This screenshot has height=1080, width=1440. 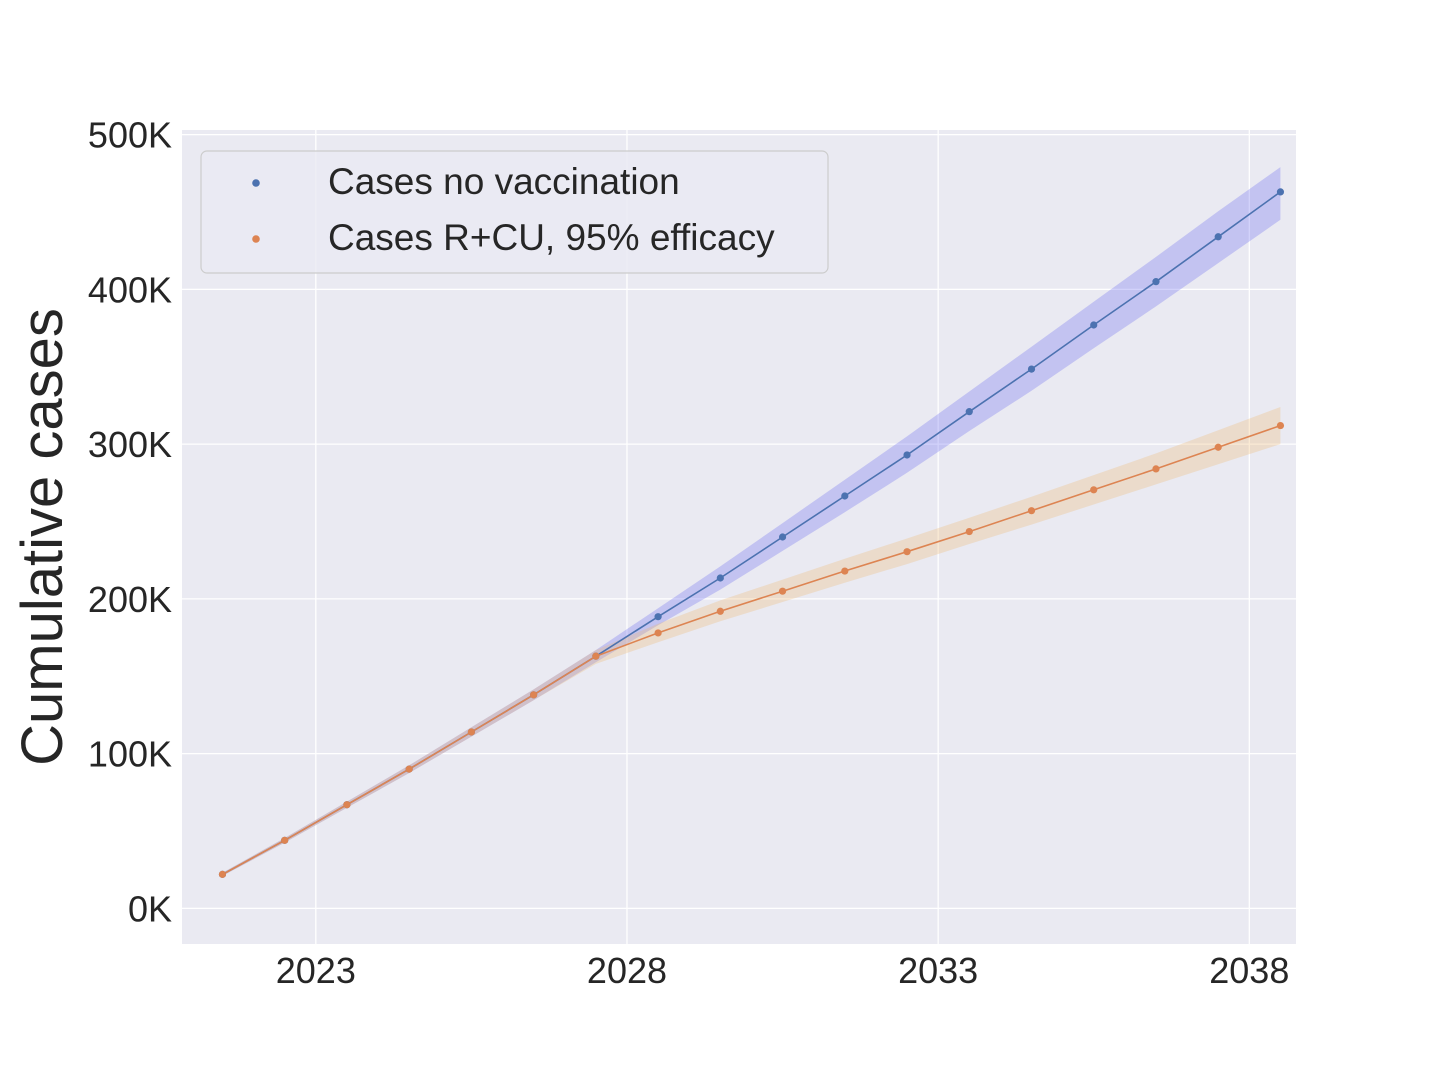 What do you see at coordinates (130, 754) in the screenshot?
I see `y-tick-label: 100K` at bounding box center [130, 754].